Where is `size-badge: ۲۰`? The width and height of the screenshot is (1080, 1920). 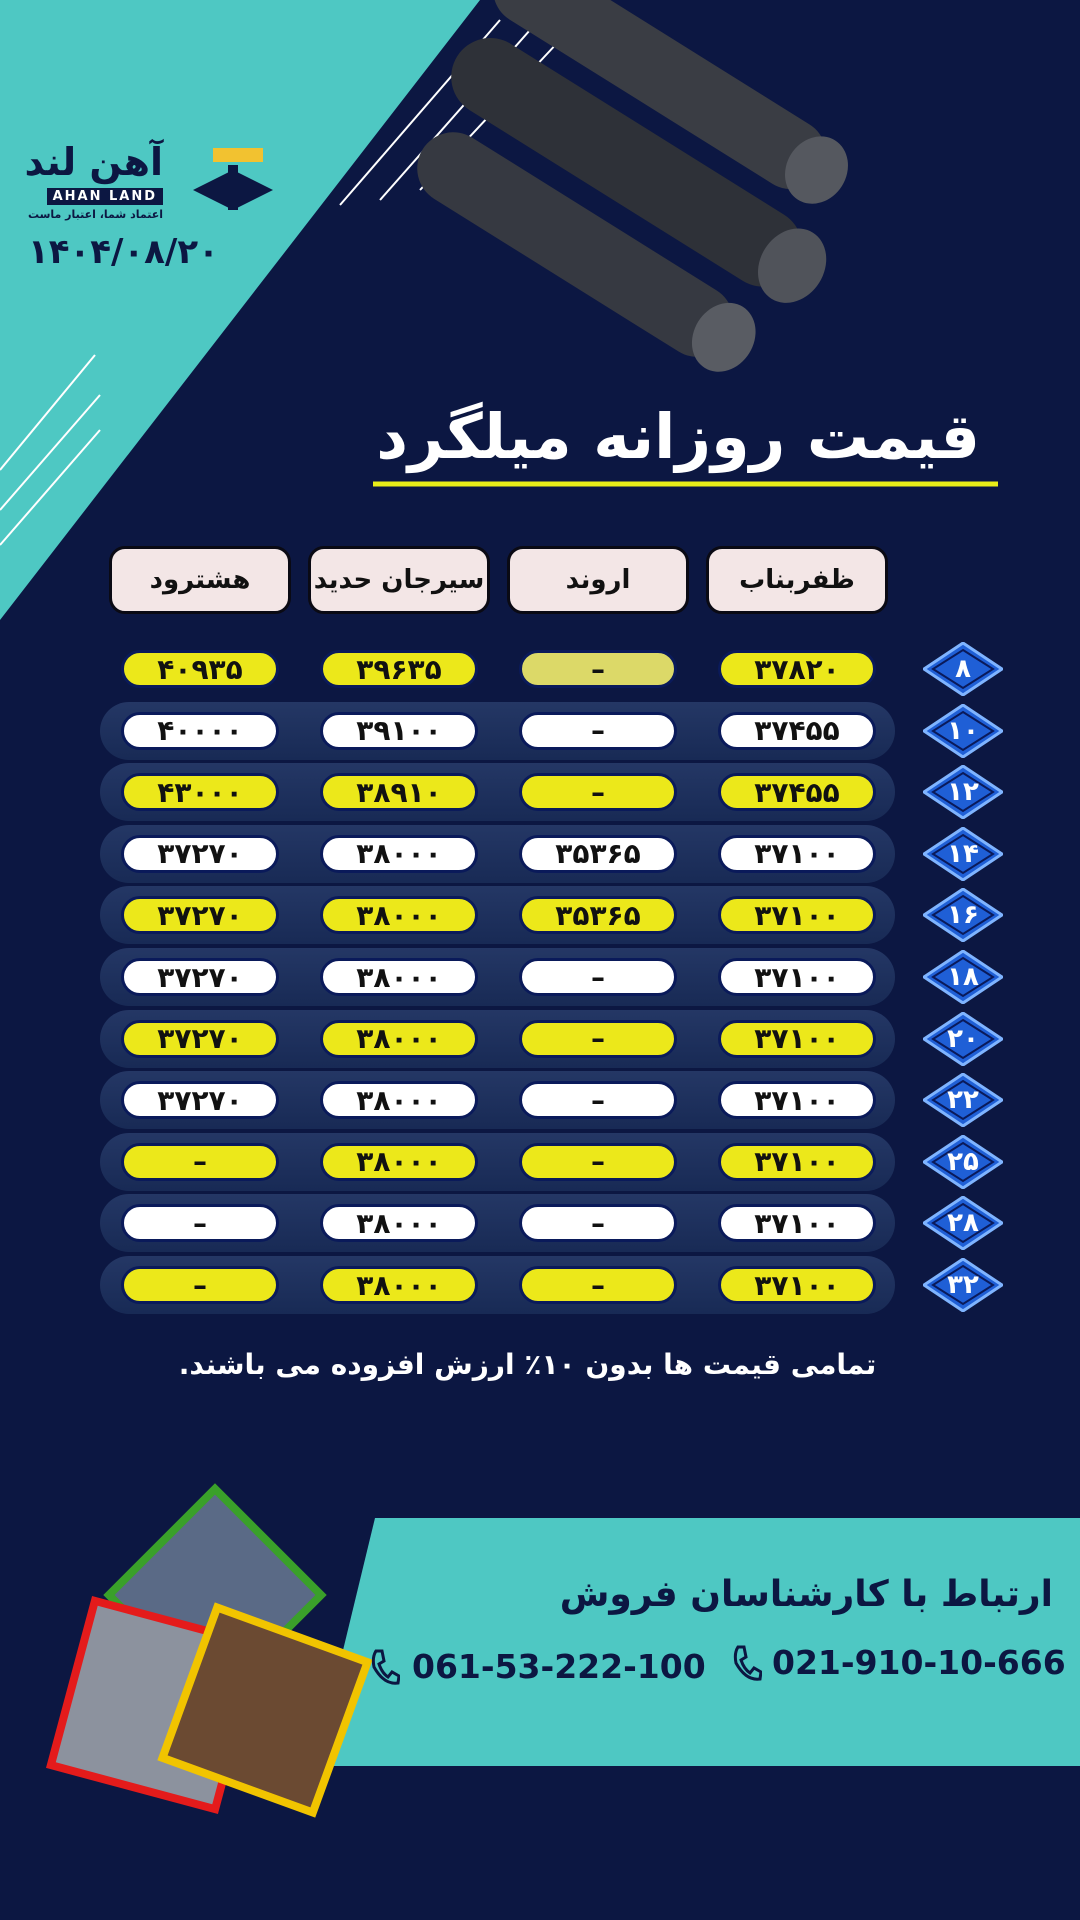
size-badge: ۲۰ is located at coordinates (963, 1038).